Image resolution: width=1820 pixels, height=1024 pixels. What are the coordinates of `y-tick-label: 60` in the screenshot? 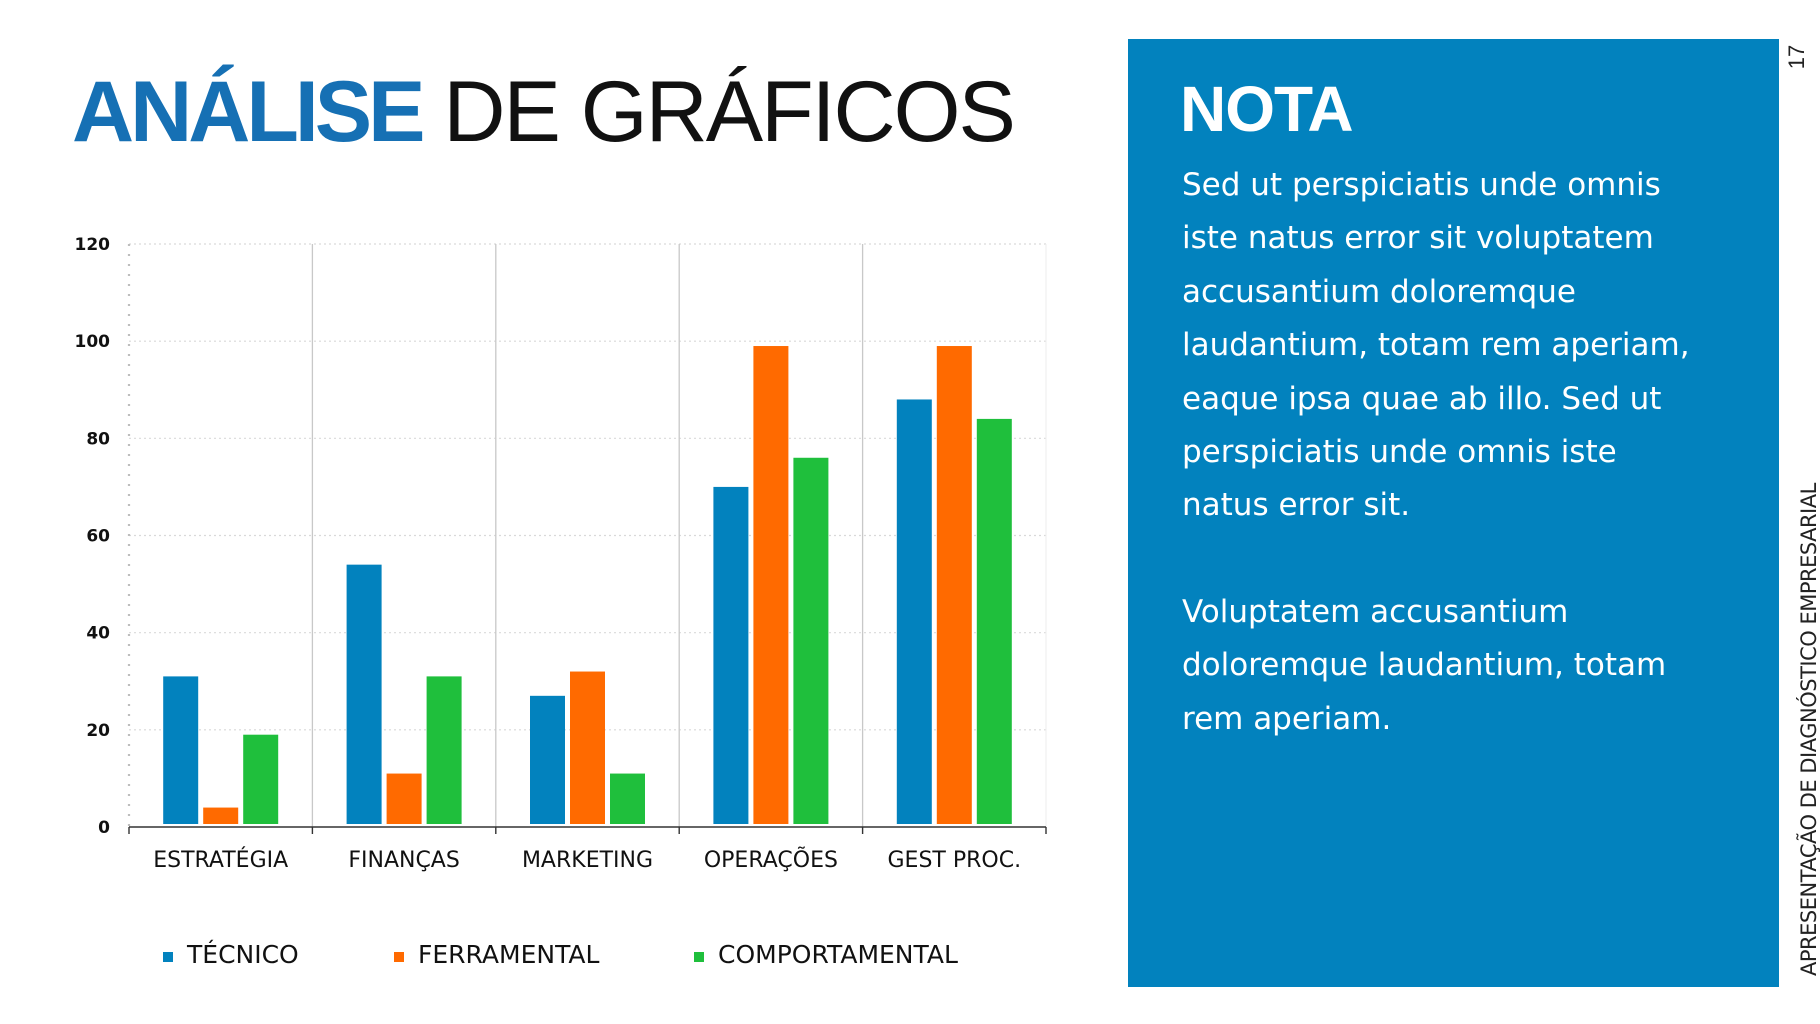 It's located at (98, 537).